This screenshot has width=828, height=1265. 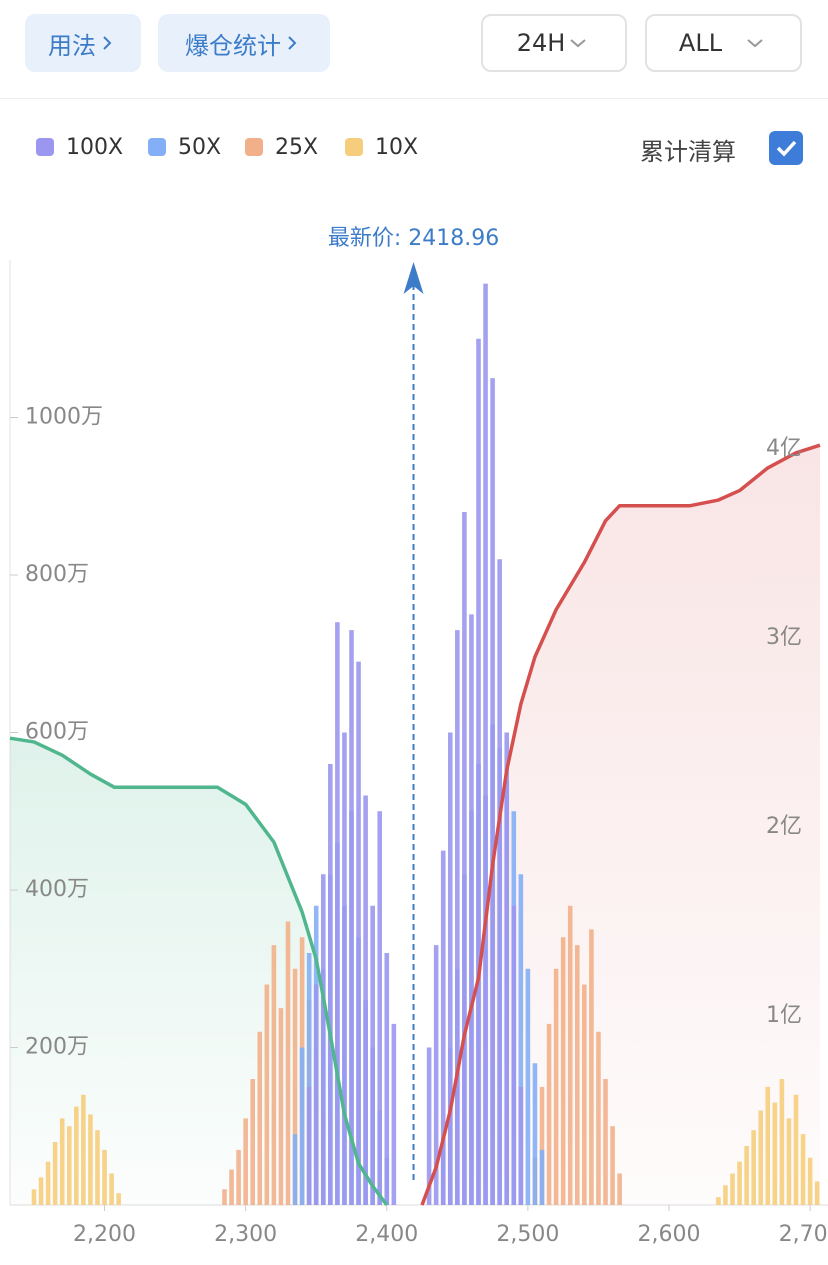 I want to click on legend-label: 100X, so click(x=94, y=147).